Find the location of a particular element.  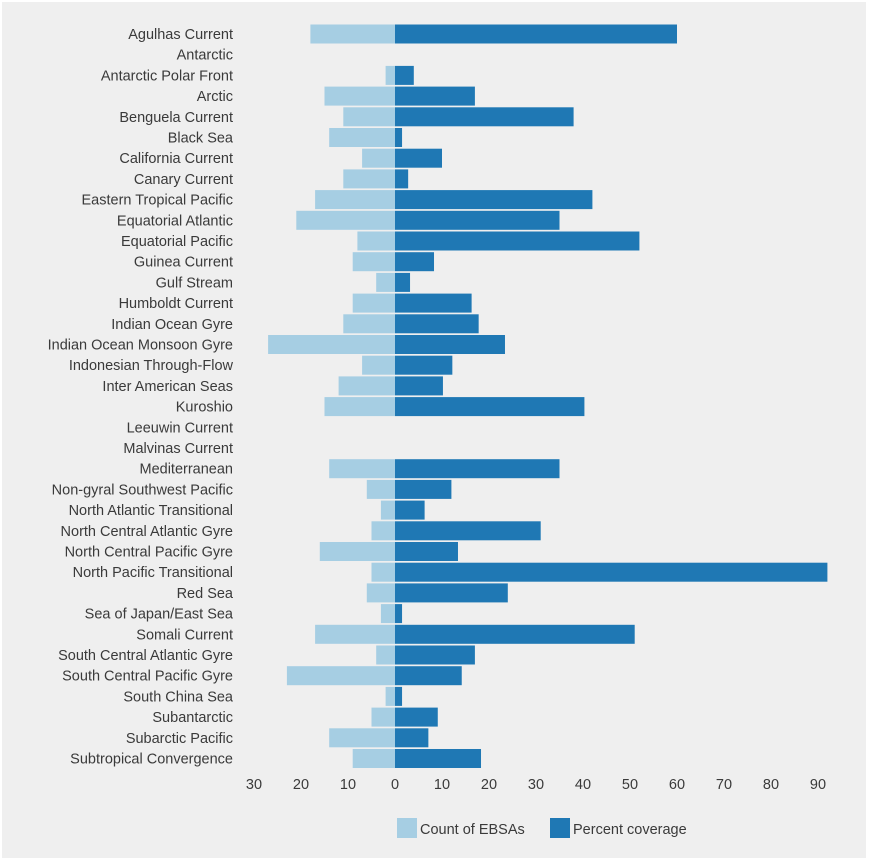

x-tick-label-1: 20 is located at coordinates (301, 785).